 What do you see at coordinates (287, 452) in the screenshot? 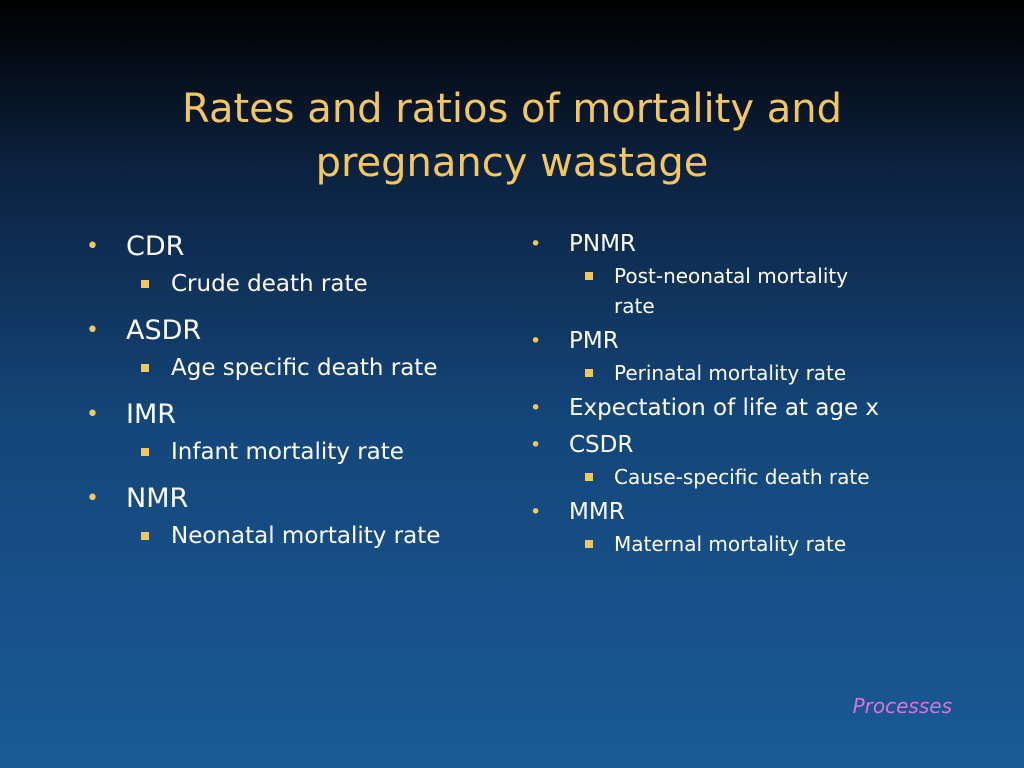
I see `sub-bullet-text: Infant mortality rate` at bounding box center [287, 452].